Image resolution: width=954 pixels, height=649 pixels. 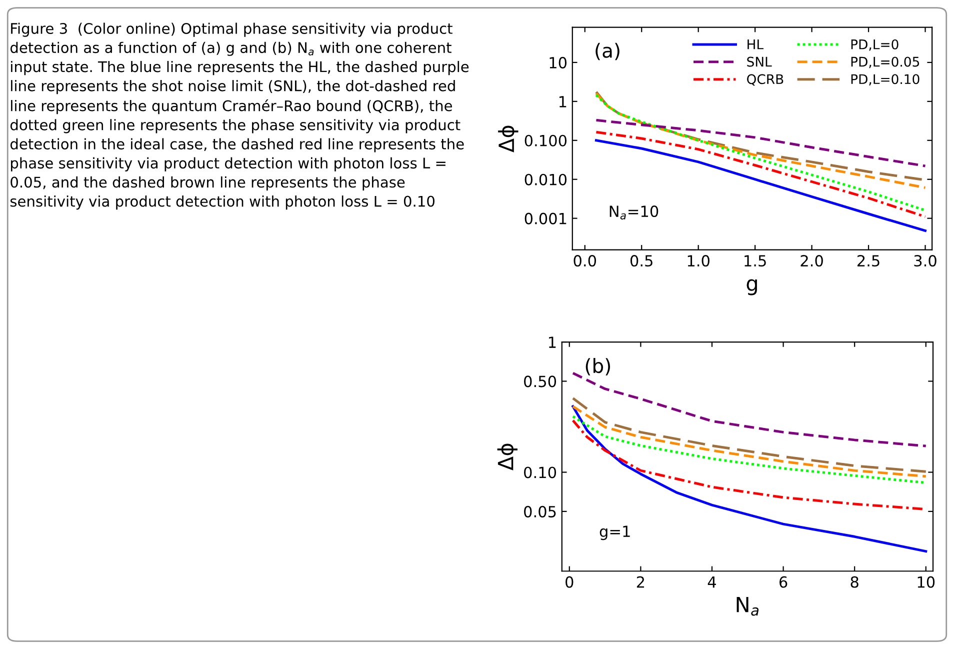 What do you see at coordinates (925, 260) in the screenshot?
I see `x-tick-label: 3.0` at bounding box center [925, 260].